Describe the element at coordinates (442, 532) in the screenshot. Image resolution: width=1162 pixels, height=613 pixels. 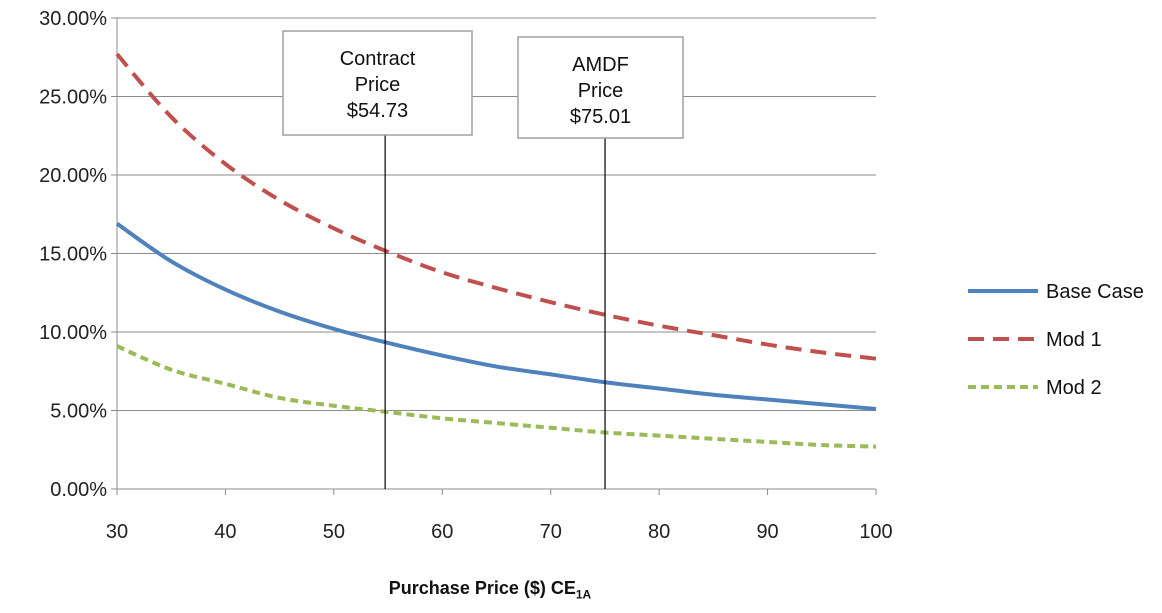
I see `x-tick-label: 60` at that location.